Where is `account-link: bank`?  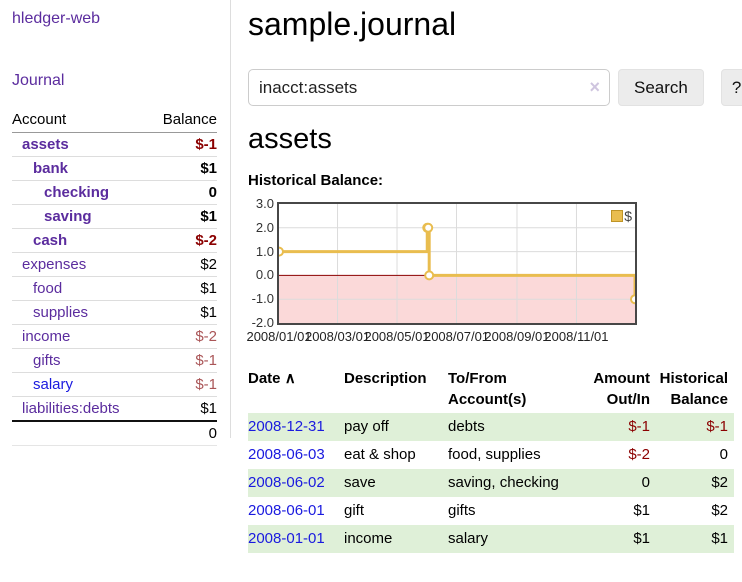 account-link: bank is located at coordinates (51, 168).